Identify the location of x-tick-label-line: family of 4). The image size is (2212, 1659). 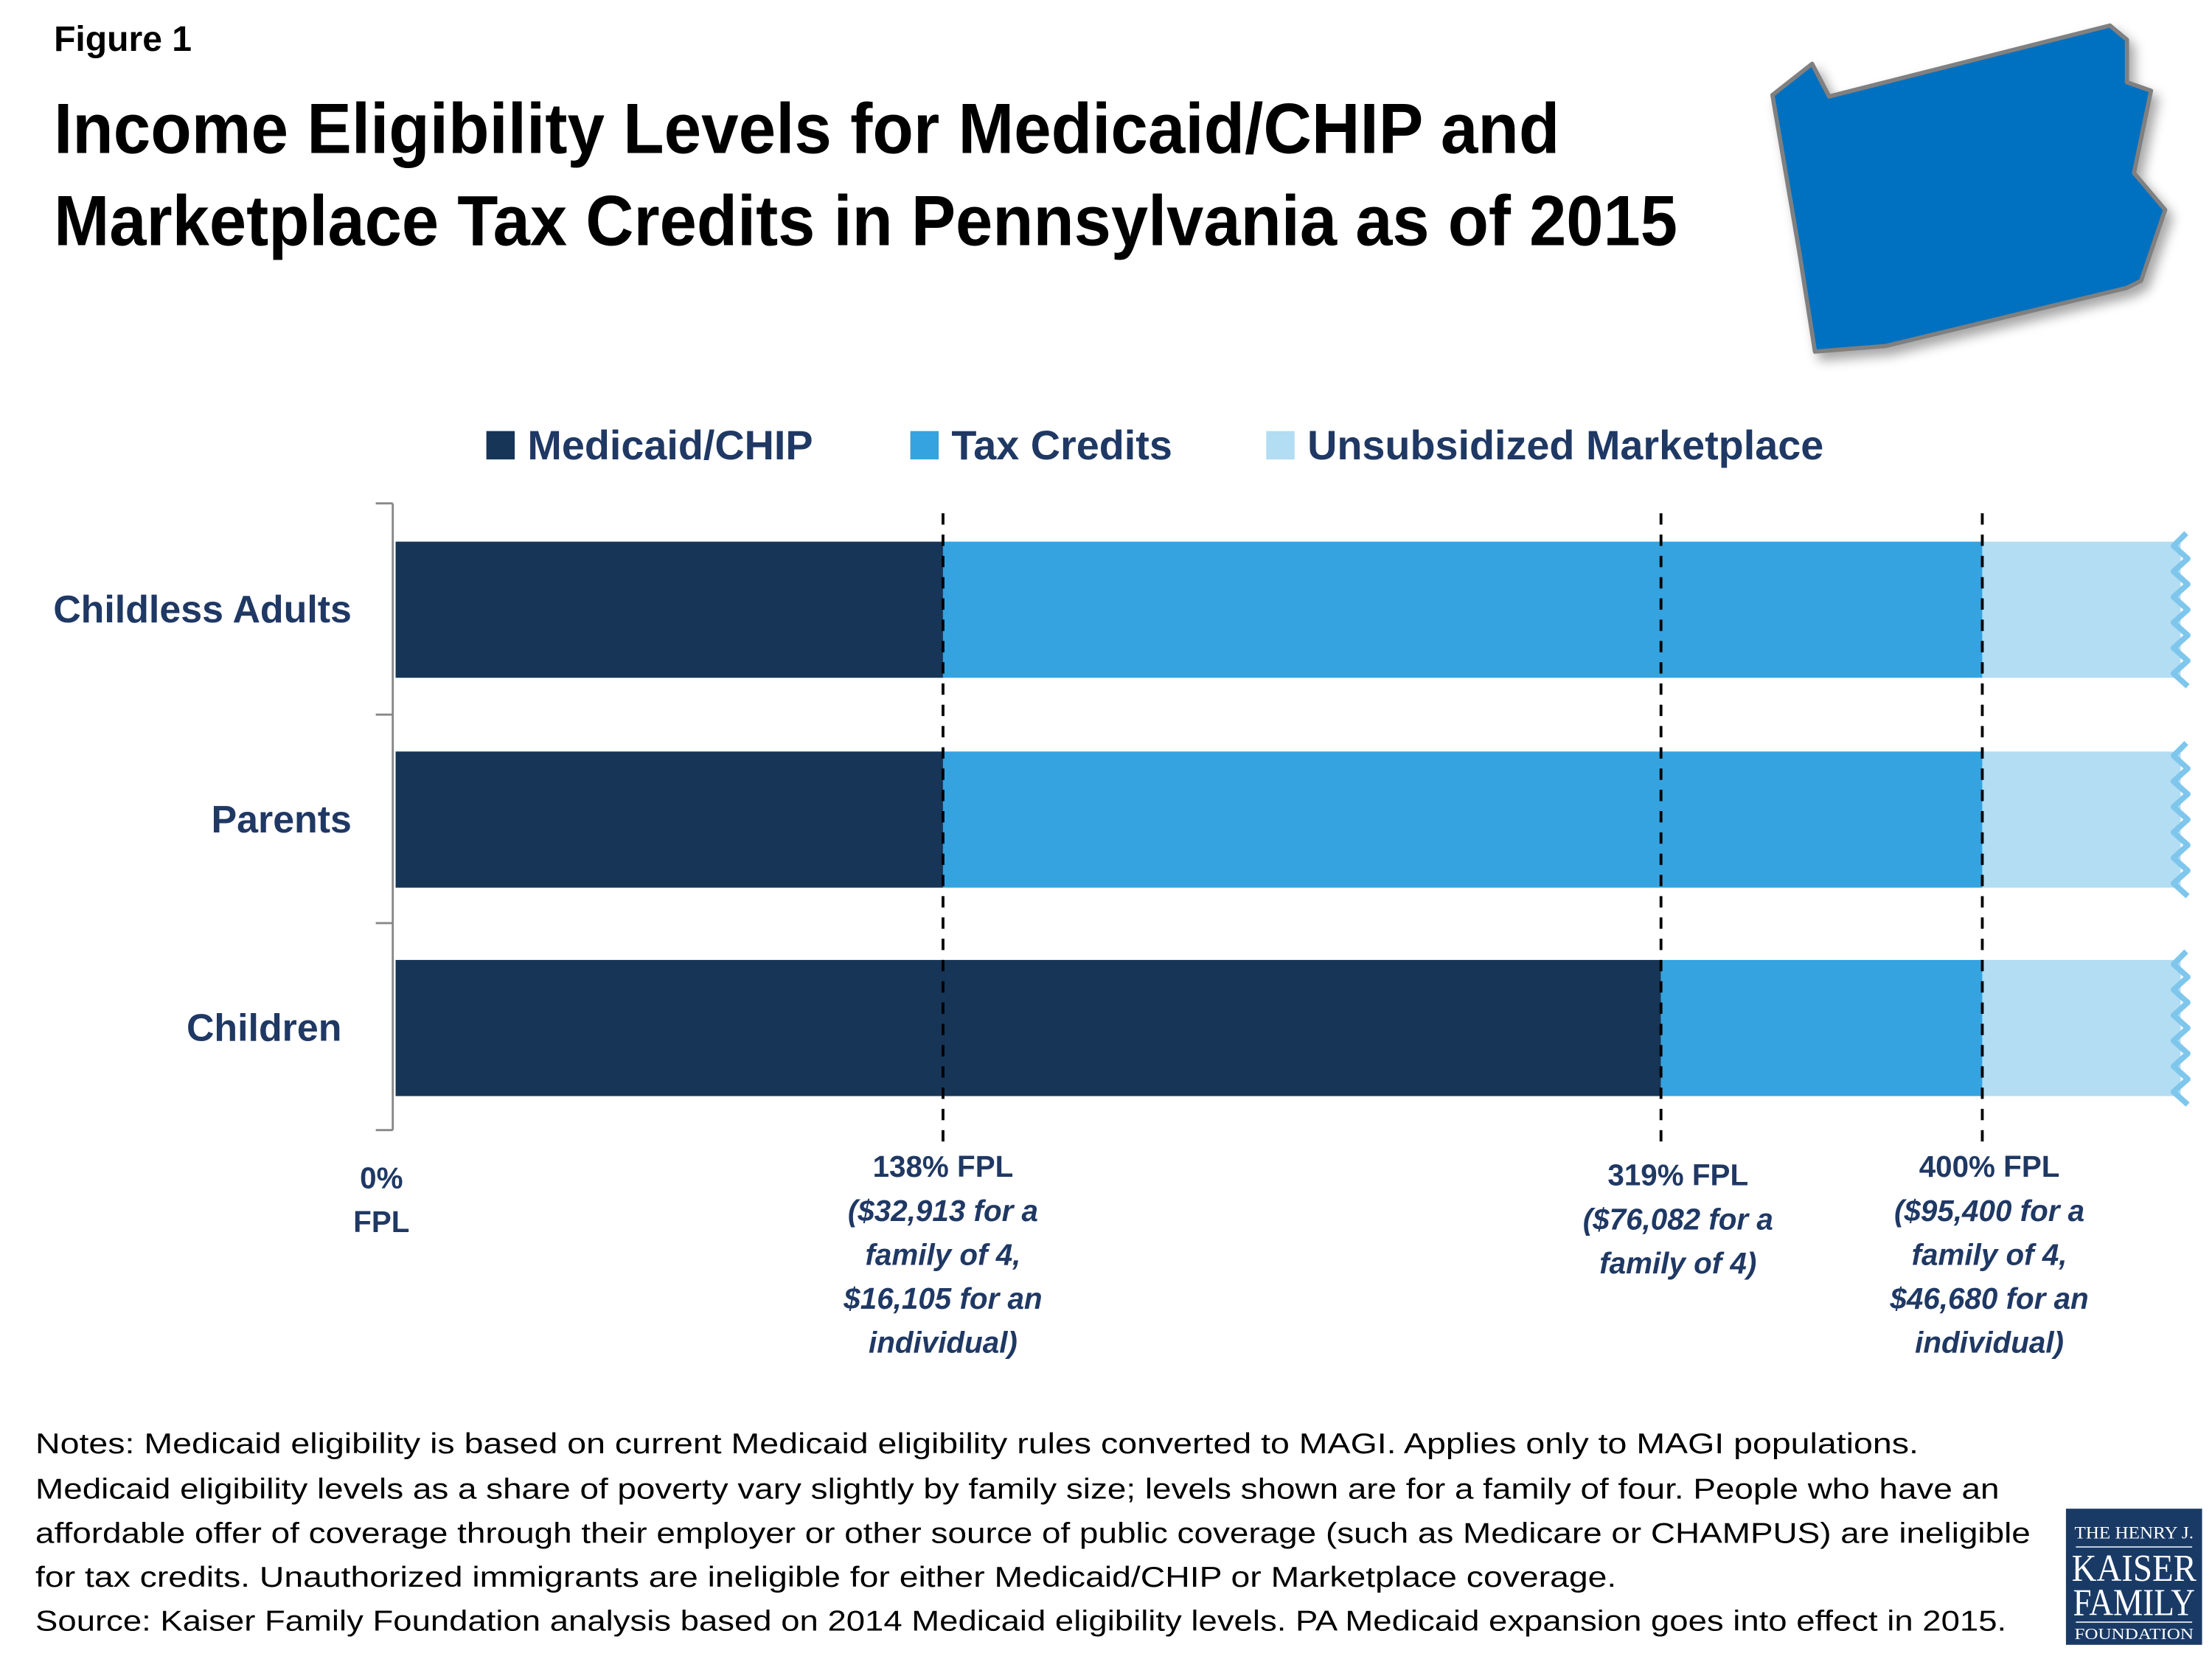
(1677, 1263).